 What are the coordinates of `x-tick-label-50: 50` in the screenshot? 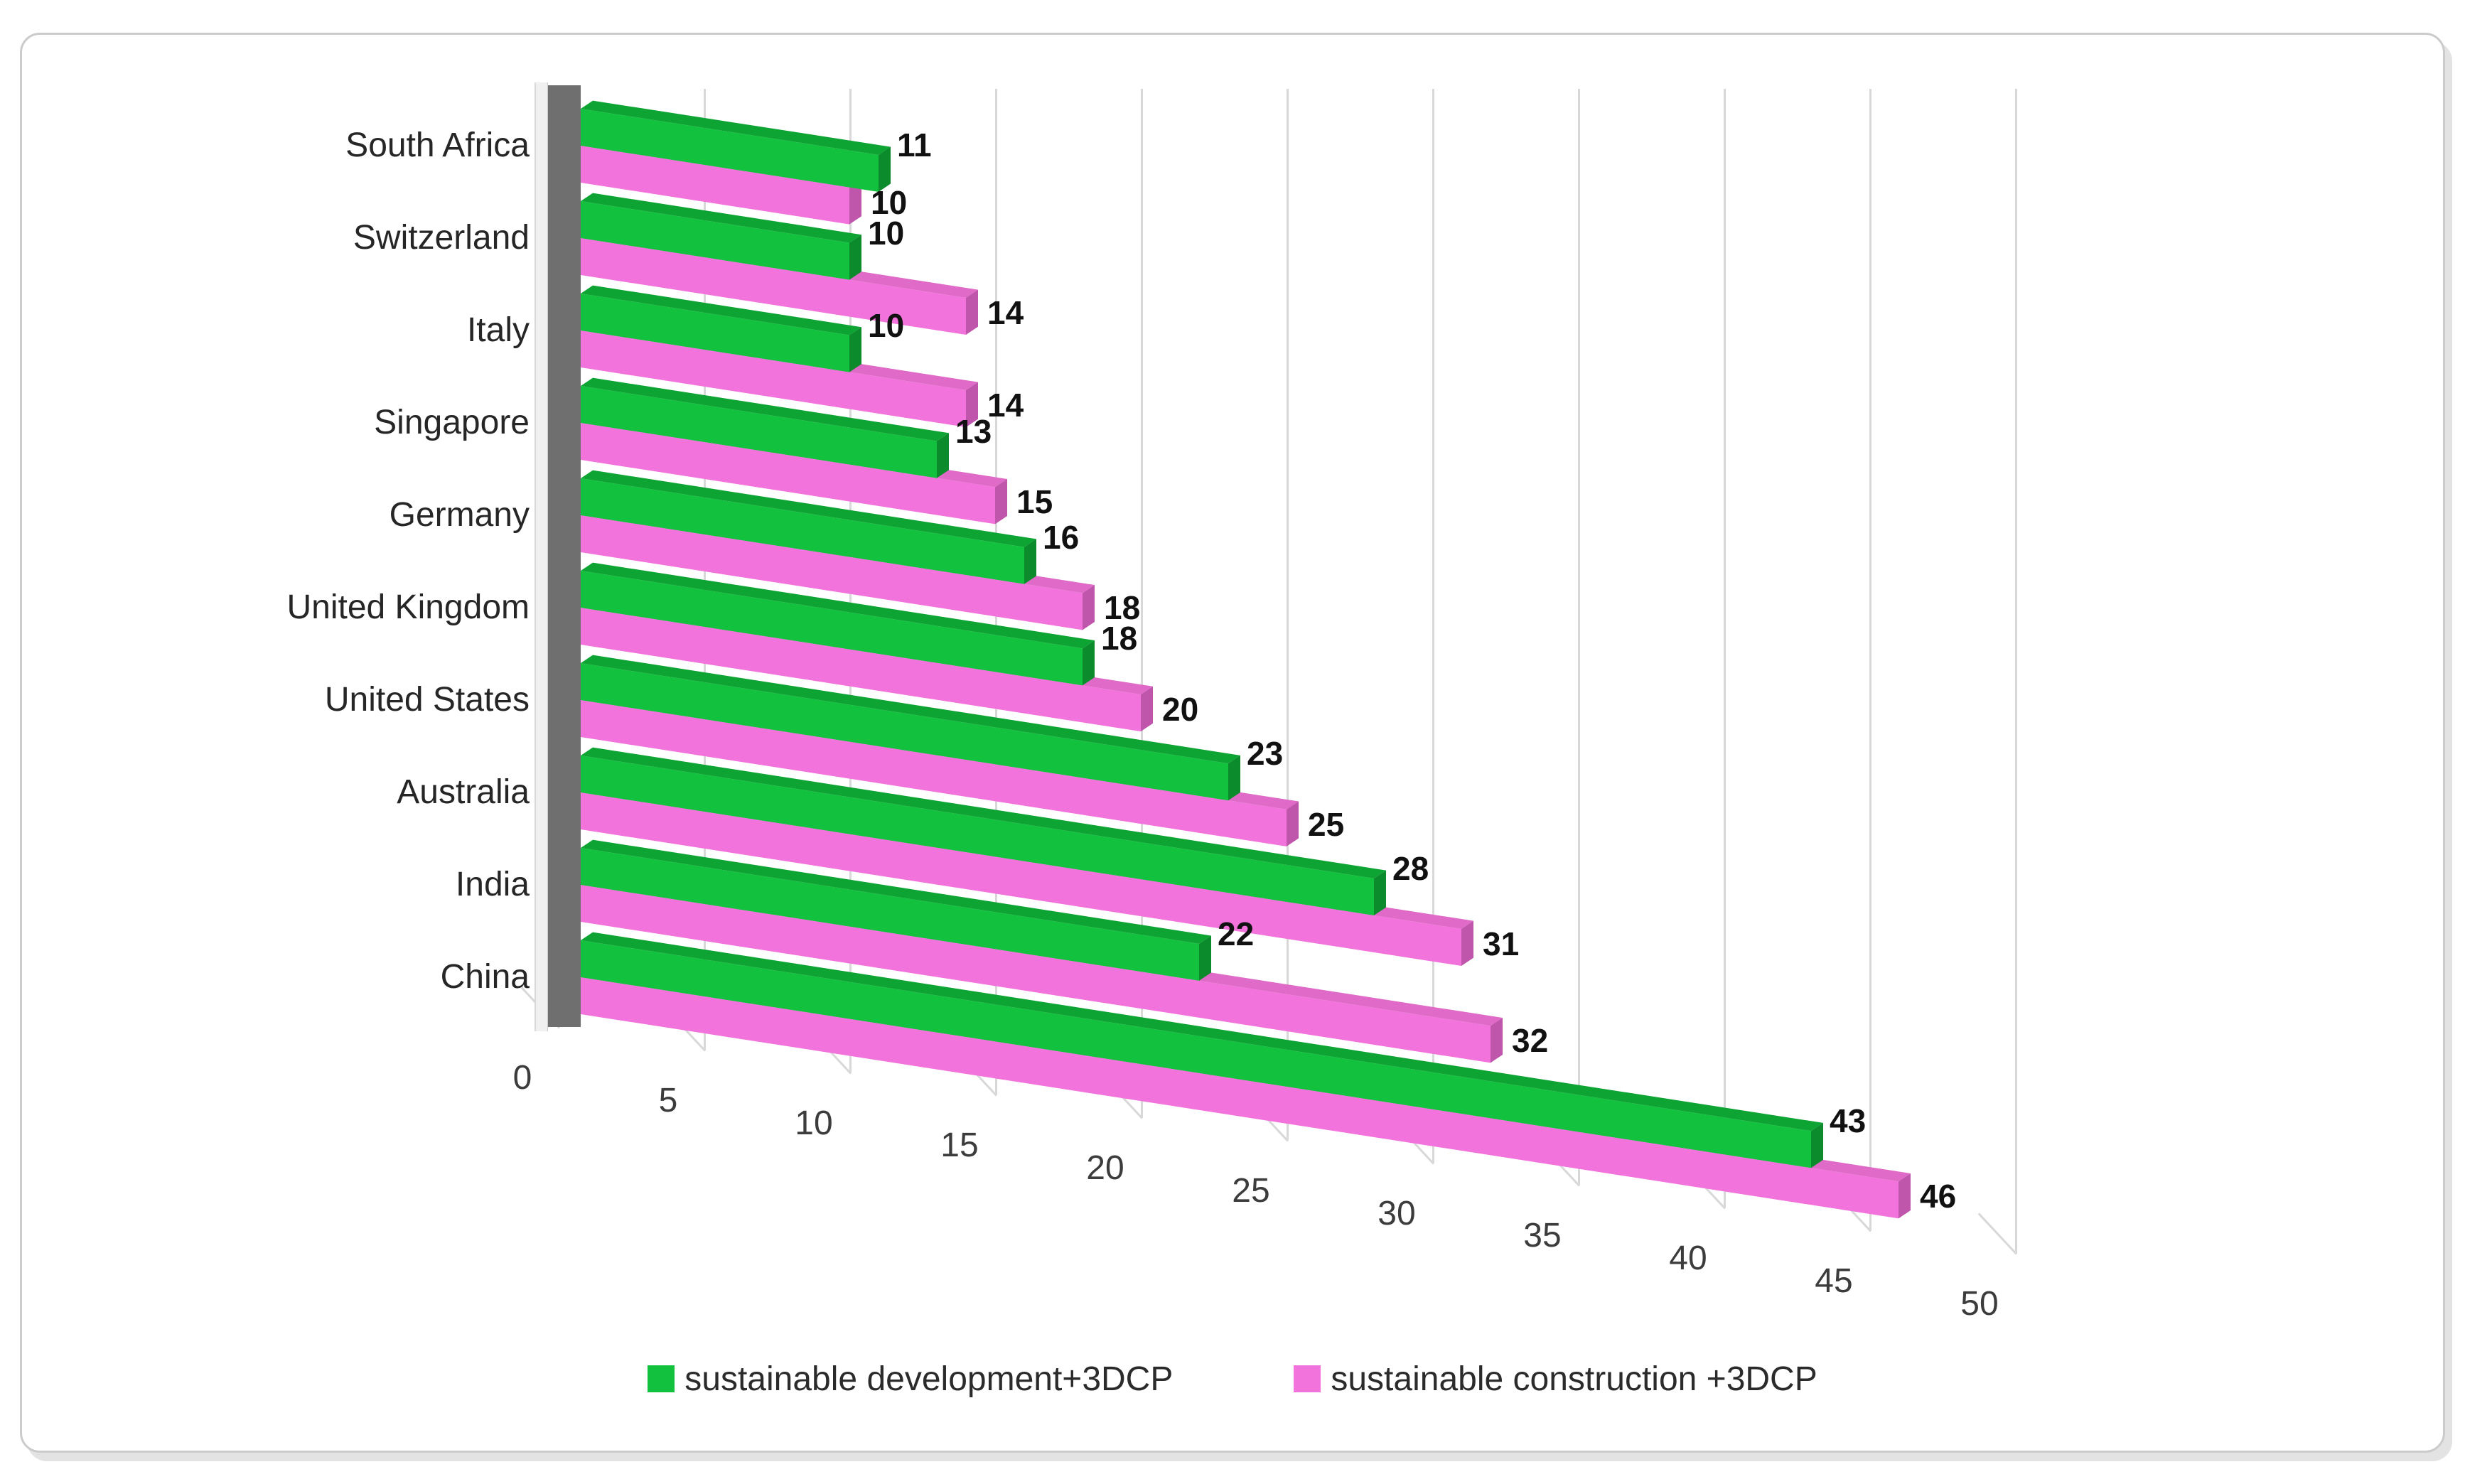 It's located at (1979, 1303).